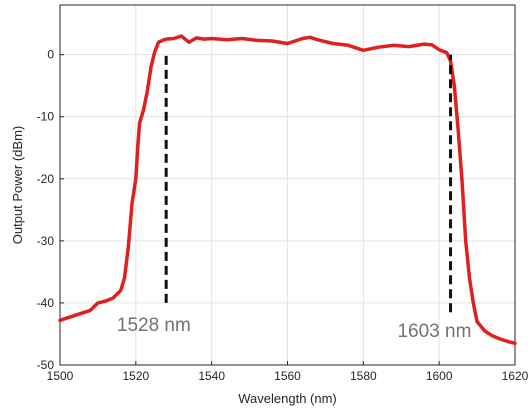 This screenshot has width=531, height=412. Describe the element at coordinates (46, 365) in the screenshot. I see `y-tick-label: -50` at that location.